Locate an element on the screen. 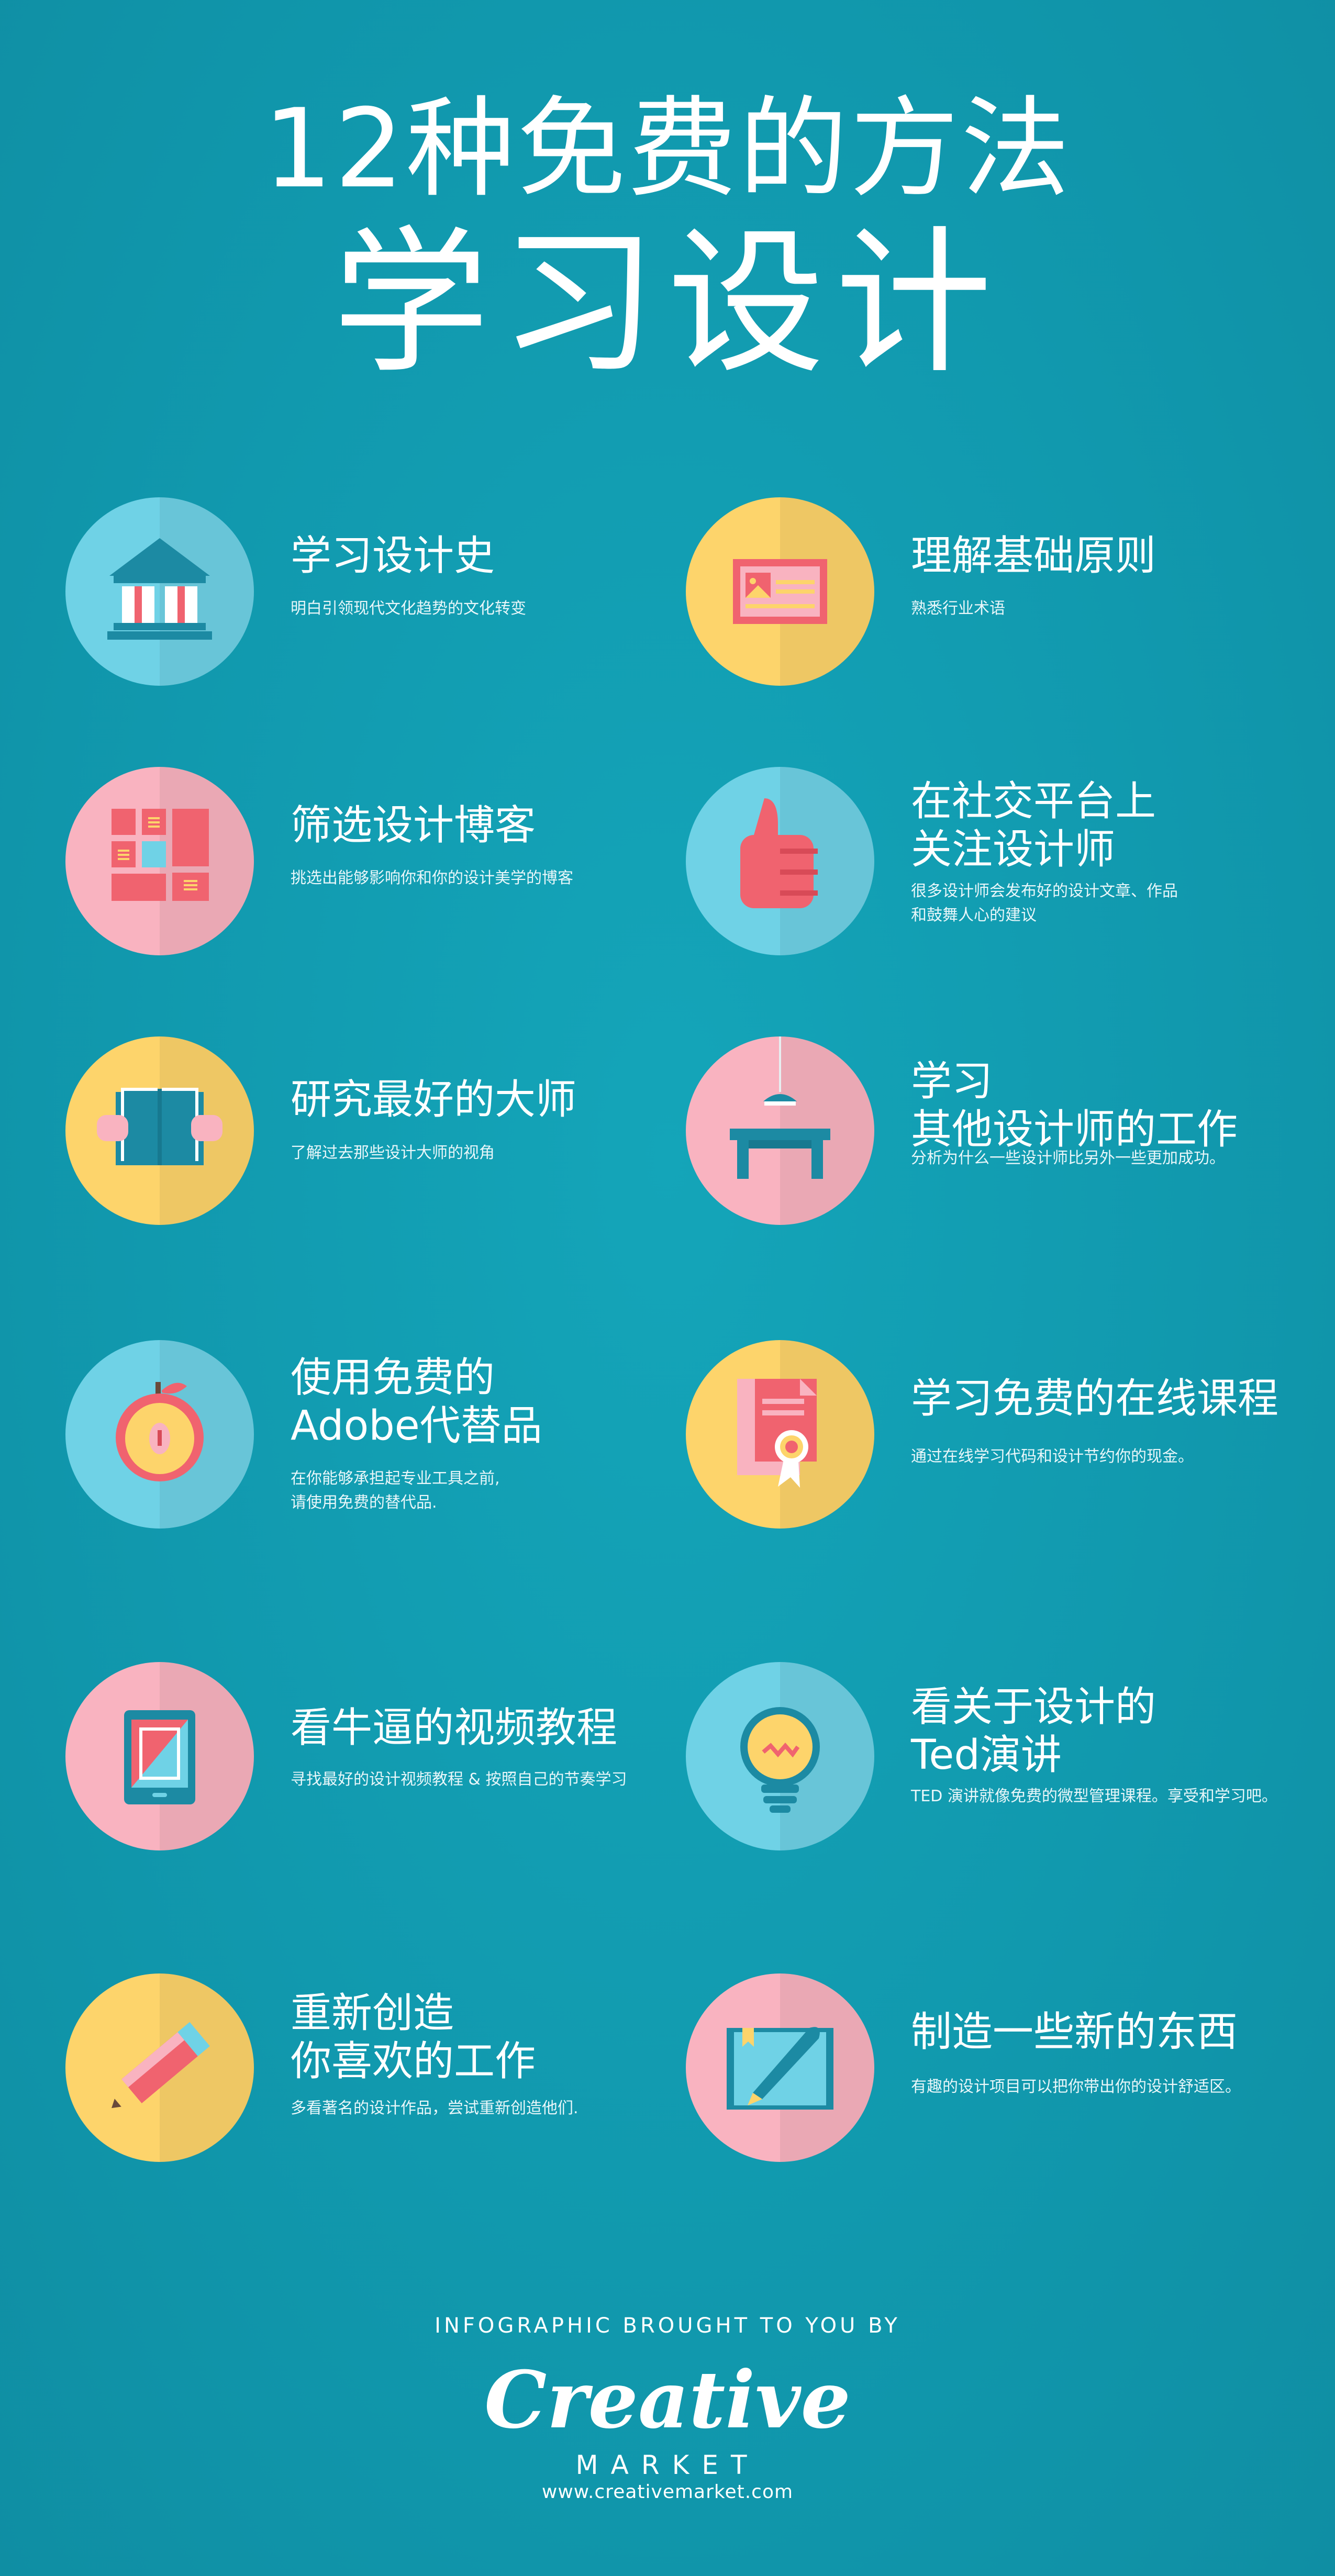 The image size is (1335, 2576). item-description: 挑选出能够影响你和你的设计美学的博客 is located at coordinates (432, 878).